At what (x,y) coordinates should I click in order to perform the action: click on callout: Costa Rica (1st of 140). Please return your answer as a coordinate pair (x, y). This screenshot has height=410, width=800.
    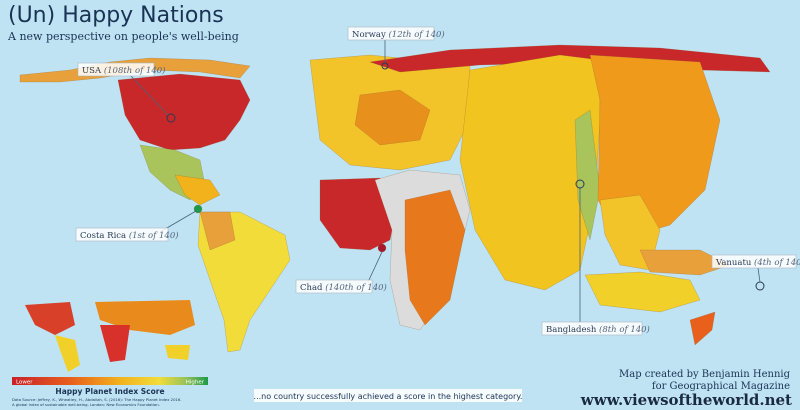
    Looking at the image, I should click on (136, 226).